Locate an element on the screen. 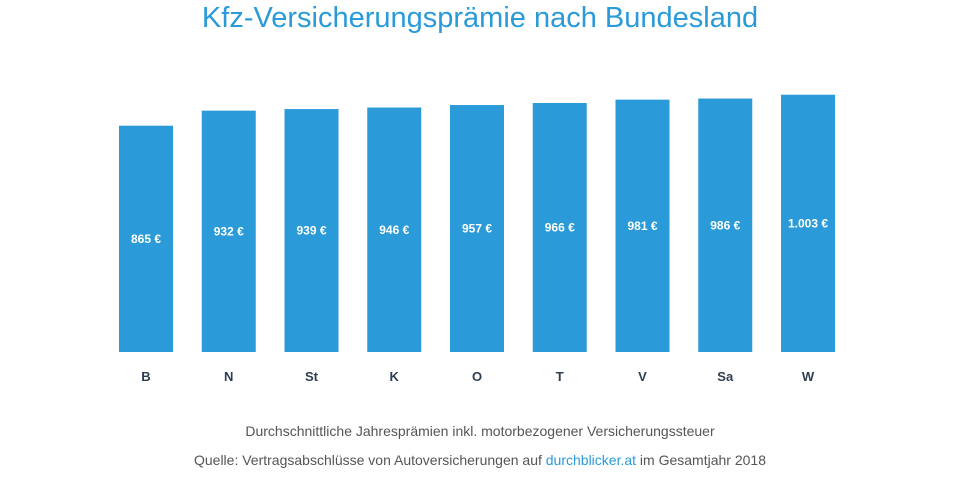 The width and height of the screenshot is (960, 480). data-label: 939 € is located at coordinates (311, 231).